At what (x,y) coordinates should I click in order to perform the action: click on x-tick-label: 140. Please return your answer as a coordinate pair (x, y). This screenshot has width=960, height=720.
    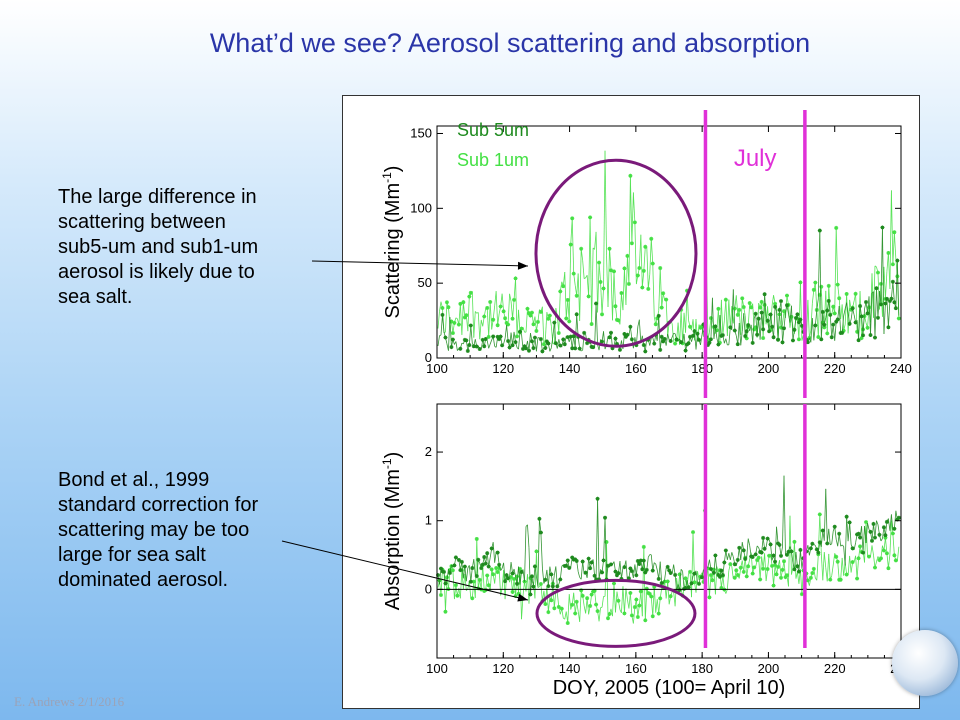
    Looking at the image, I should click on (570, 668).